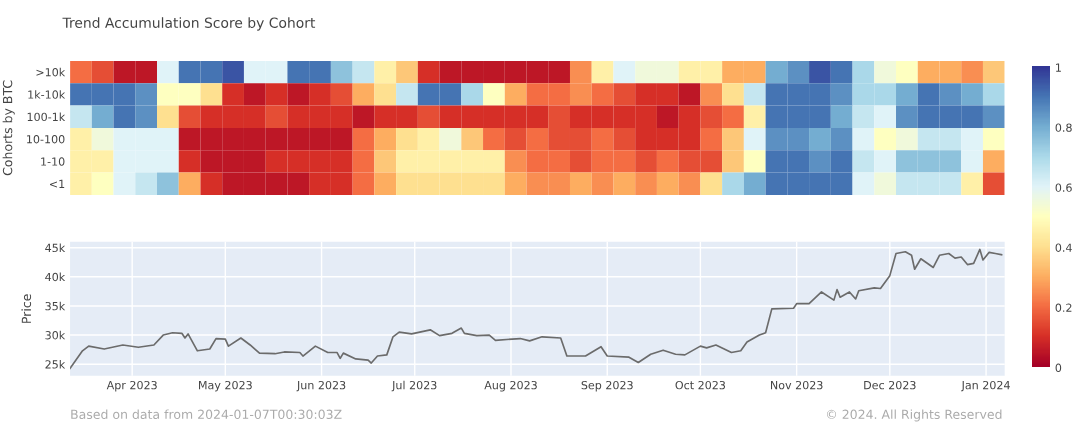  I want to click on x-tick-label: Apr 2023, so click(131, 386).